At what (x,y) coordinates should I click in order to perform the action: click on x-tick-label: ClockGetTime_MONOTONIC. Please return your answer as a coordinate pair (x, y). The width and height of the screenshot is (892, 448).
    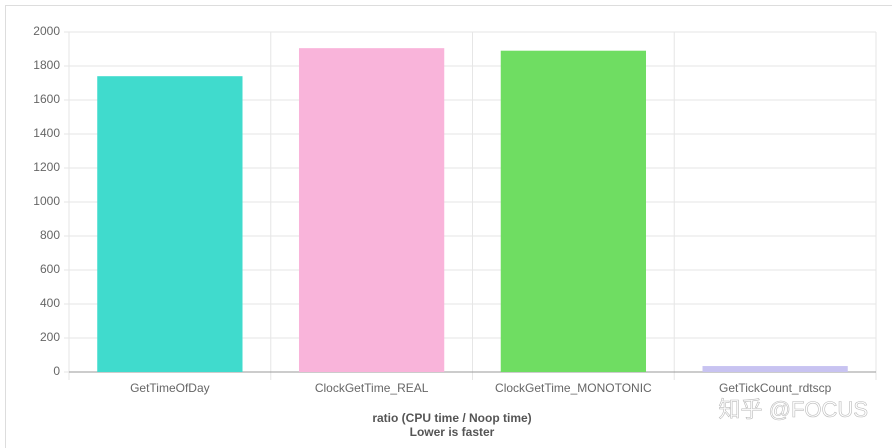
    Looking at the image, I should click on (573, 388).